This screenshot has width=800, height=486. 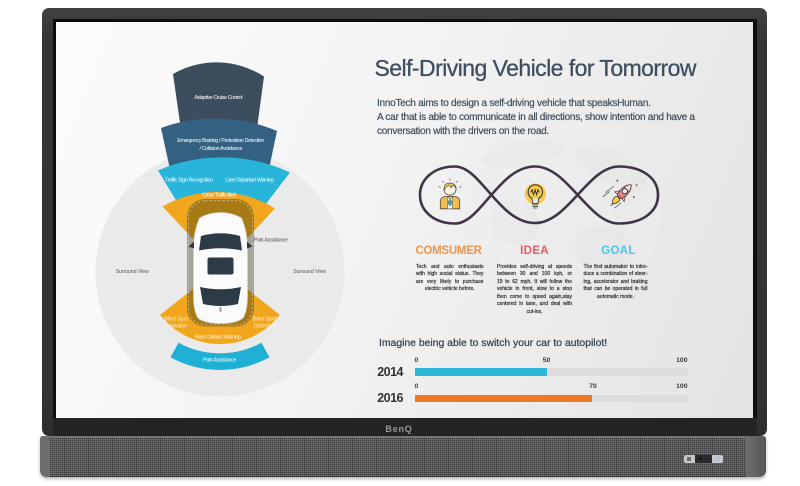 I want to click on svg-text: Adaptive Cruise Control, so click(x=219, y=98).